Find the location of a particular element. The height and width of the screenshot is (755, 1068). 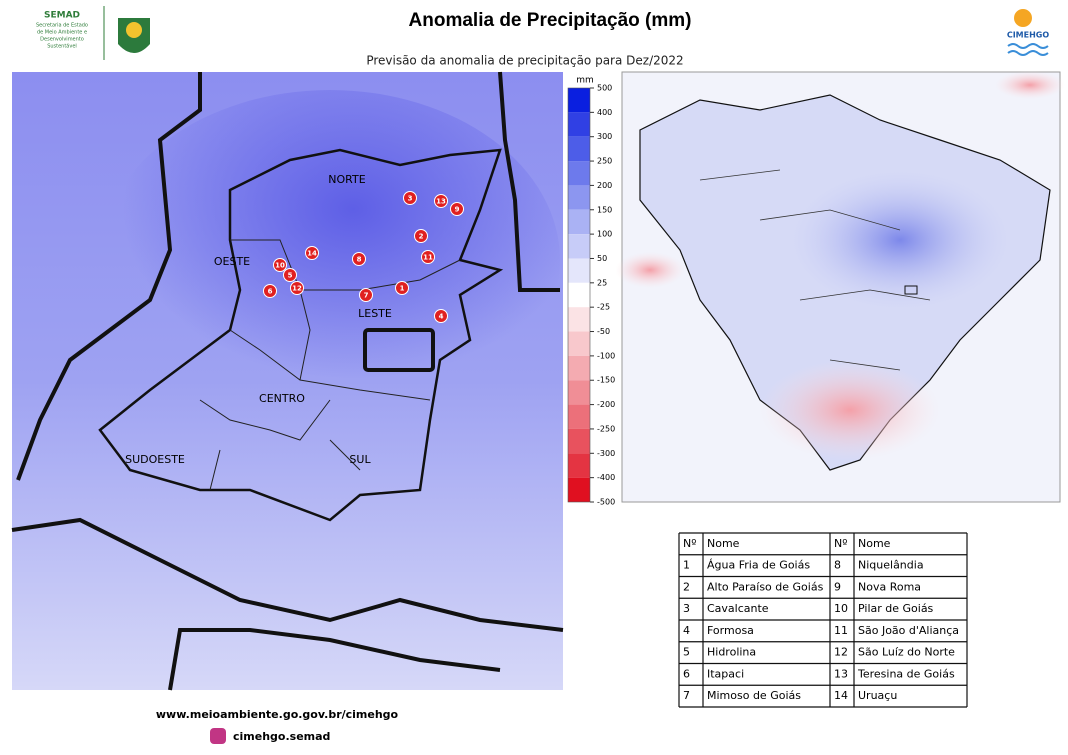

logo-text: Sustentável is located at coordinates (62, 46).